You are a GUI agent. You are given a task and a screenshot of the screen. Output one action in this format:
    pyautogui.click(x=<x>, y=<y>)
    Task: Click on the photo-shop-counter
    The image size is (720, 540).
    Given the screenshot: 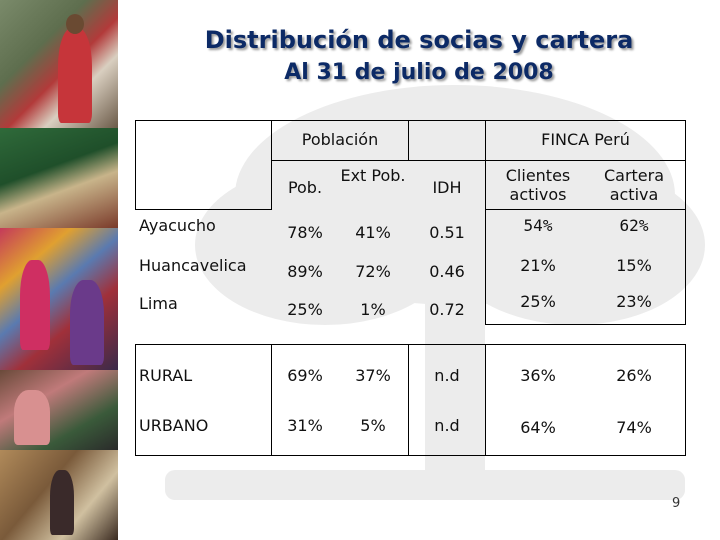 What is the action you would take?
    pyautogui.click(x=59, y=178)
    